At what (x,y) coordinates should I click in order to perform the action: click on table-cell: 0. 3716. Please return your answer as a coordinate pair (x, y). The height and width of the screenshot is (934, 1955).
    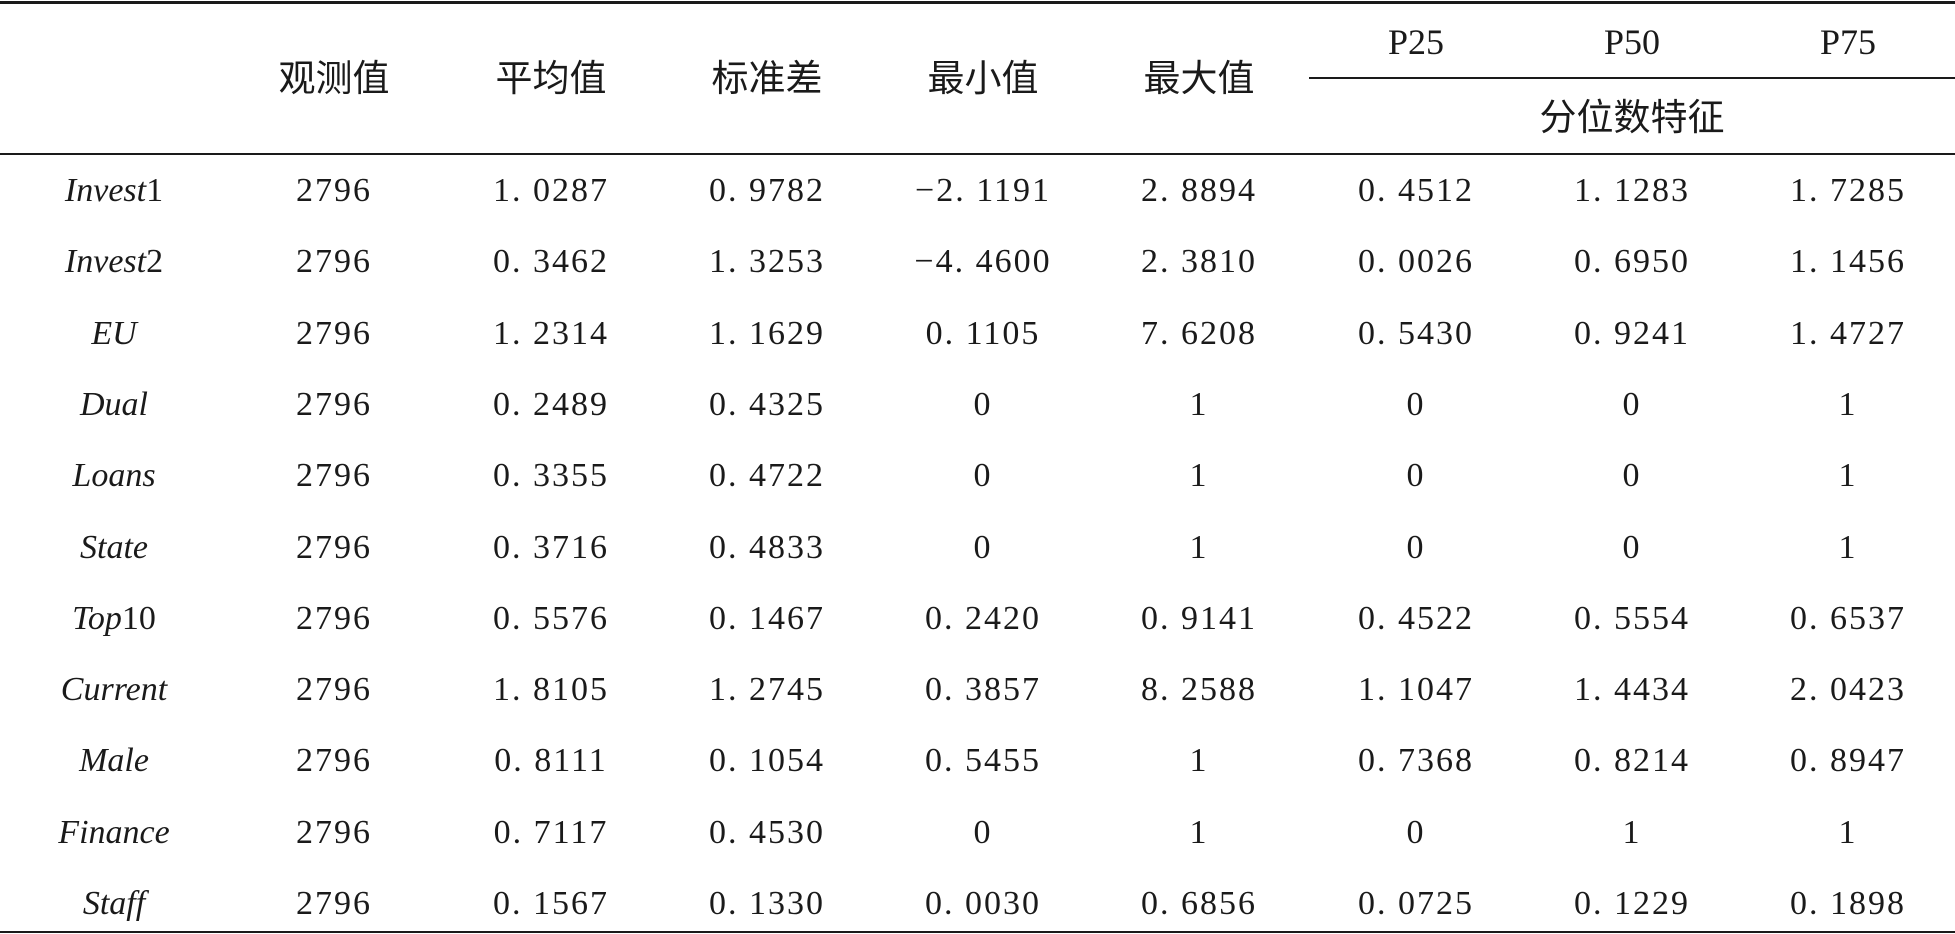
    Looking at the image, I should click on (551, 547).